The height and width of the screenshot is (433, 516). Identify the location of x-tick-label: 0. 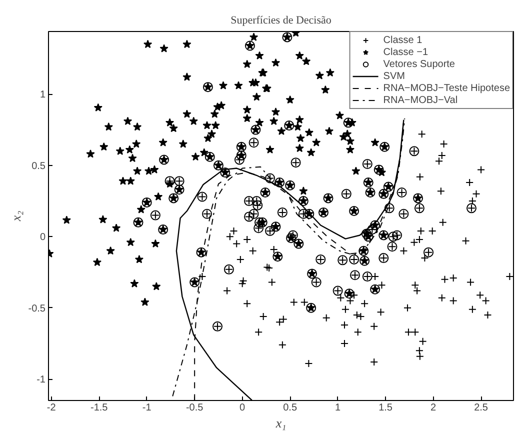
(243, 408).